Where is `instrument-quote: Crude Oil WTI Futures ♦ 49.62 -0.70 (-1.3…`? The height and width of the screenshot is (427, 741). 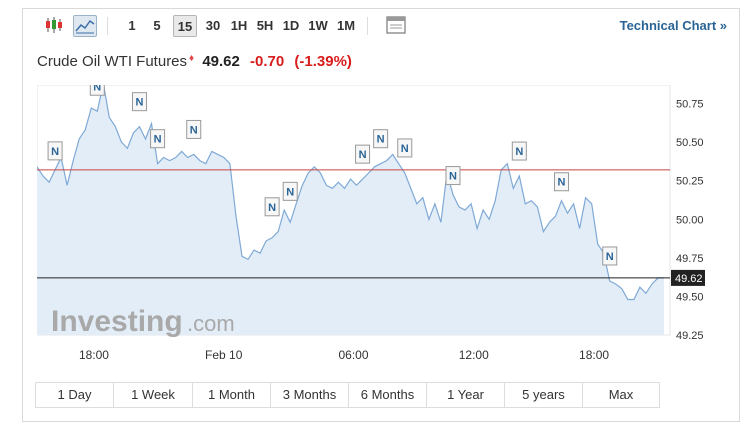 instrument-quote: Crude Oil WTI Futures ♦ 49.62 -0.70 (-1.3… is located at coordinates (194, 61).